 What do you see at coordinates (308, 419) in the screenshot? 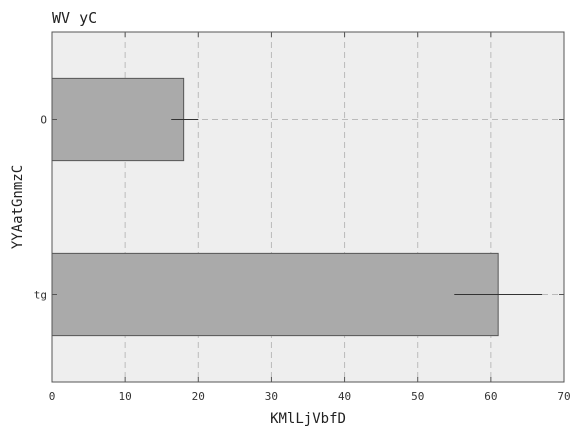
I see `x-axis-label: KMlLjVbfD` at bounding box center [308, 419].